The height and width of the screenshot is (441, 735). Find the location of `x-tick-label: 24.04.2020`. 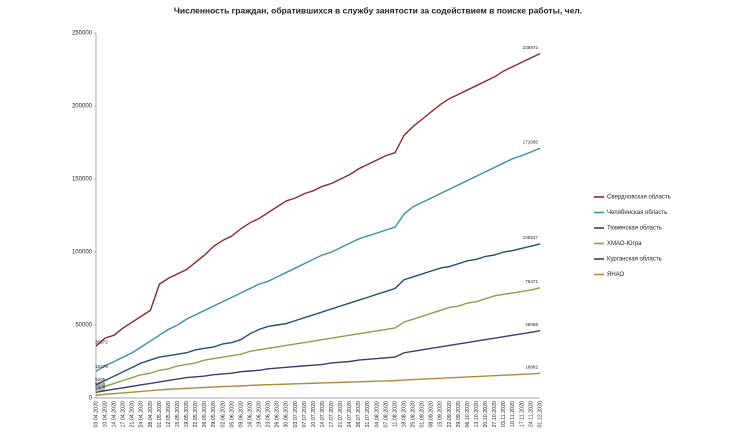

x-tick-label: 24.04.2020 is located at coordinates (142, 414).